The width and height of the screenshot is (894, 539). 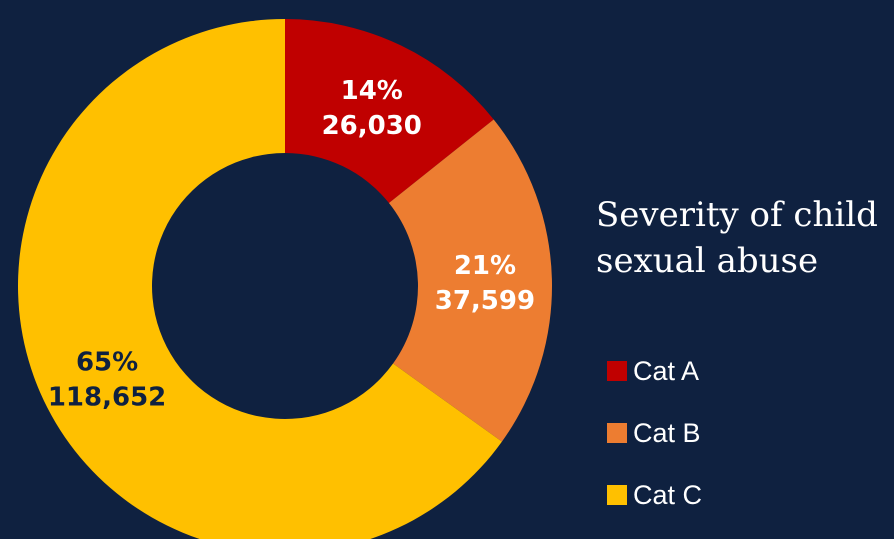 What do you see at coordinates (667, 432) in the screenshot?
I see `legend-label-cat-b: Cat B` at bounding box center [667, 432].